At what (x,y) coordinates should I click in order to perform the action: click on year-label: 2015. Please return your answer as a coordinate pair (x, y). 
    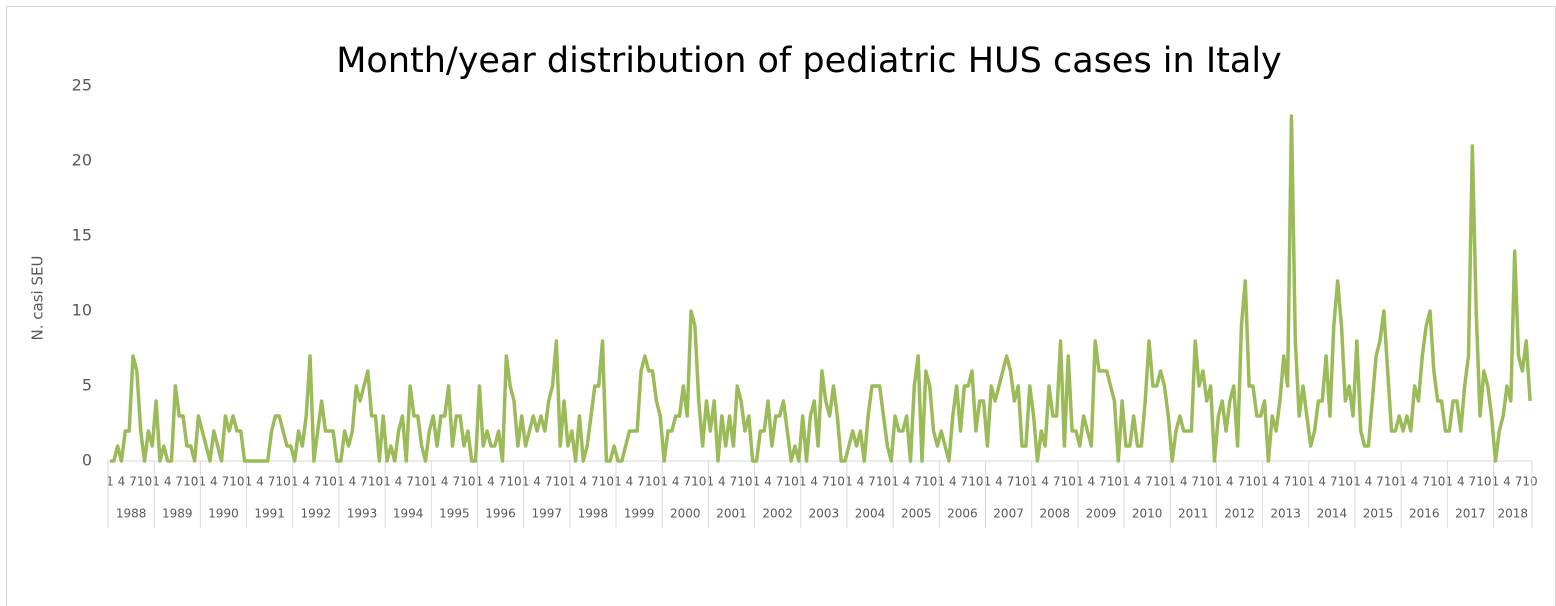
    Looking at the image, I should click on (1378, 514).